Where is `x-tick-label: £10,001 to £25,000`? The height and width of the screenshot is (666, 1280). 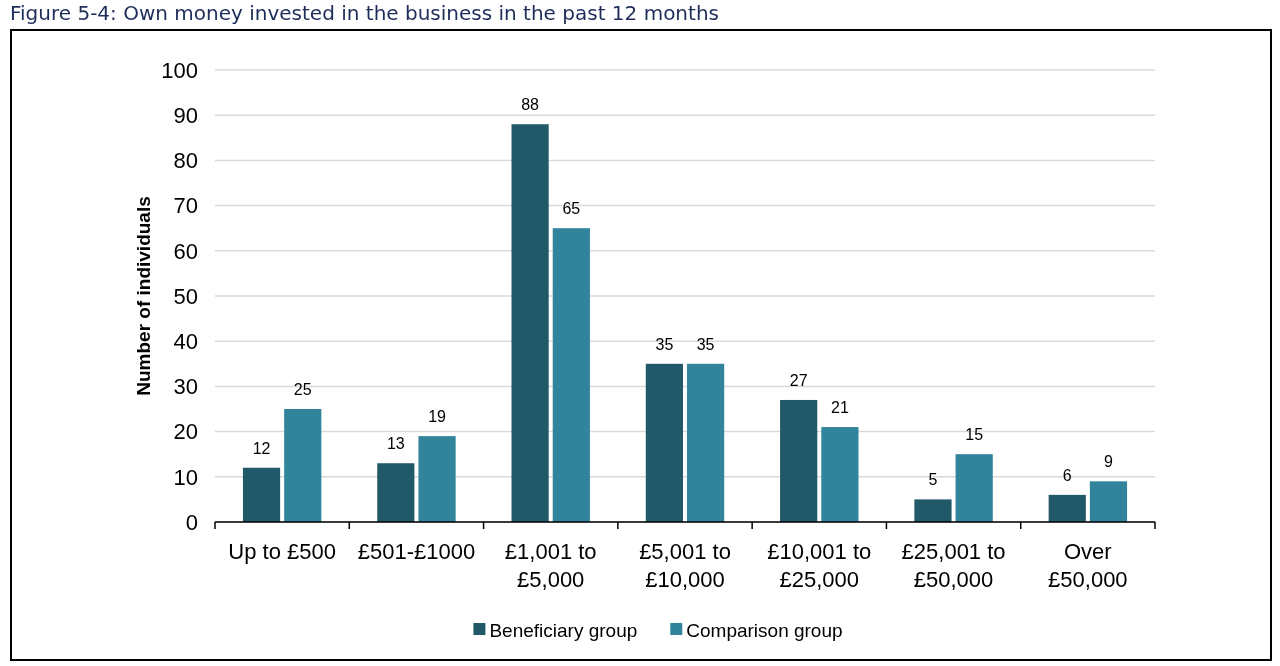 x-tick-label: £10,001 to £25,000 is located at coordinates (819, 565).